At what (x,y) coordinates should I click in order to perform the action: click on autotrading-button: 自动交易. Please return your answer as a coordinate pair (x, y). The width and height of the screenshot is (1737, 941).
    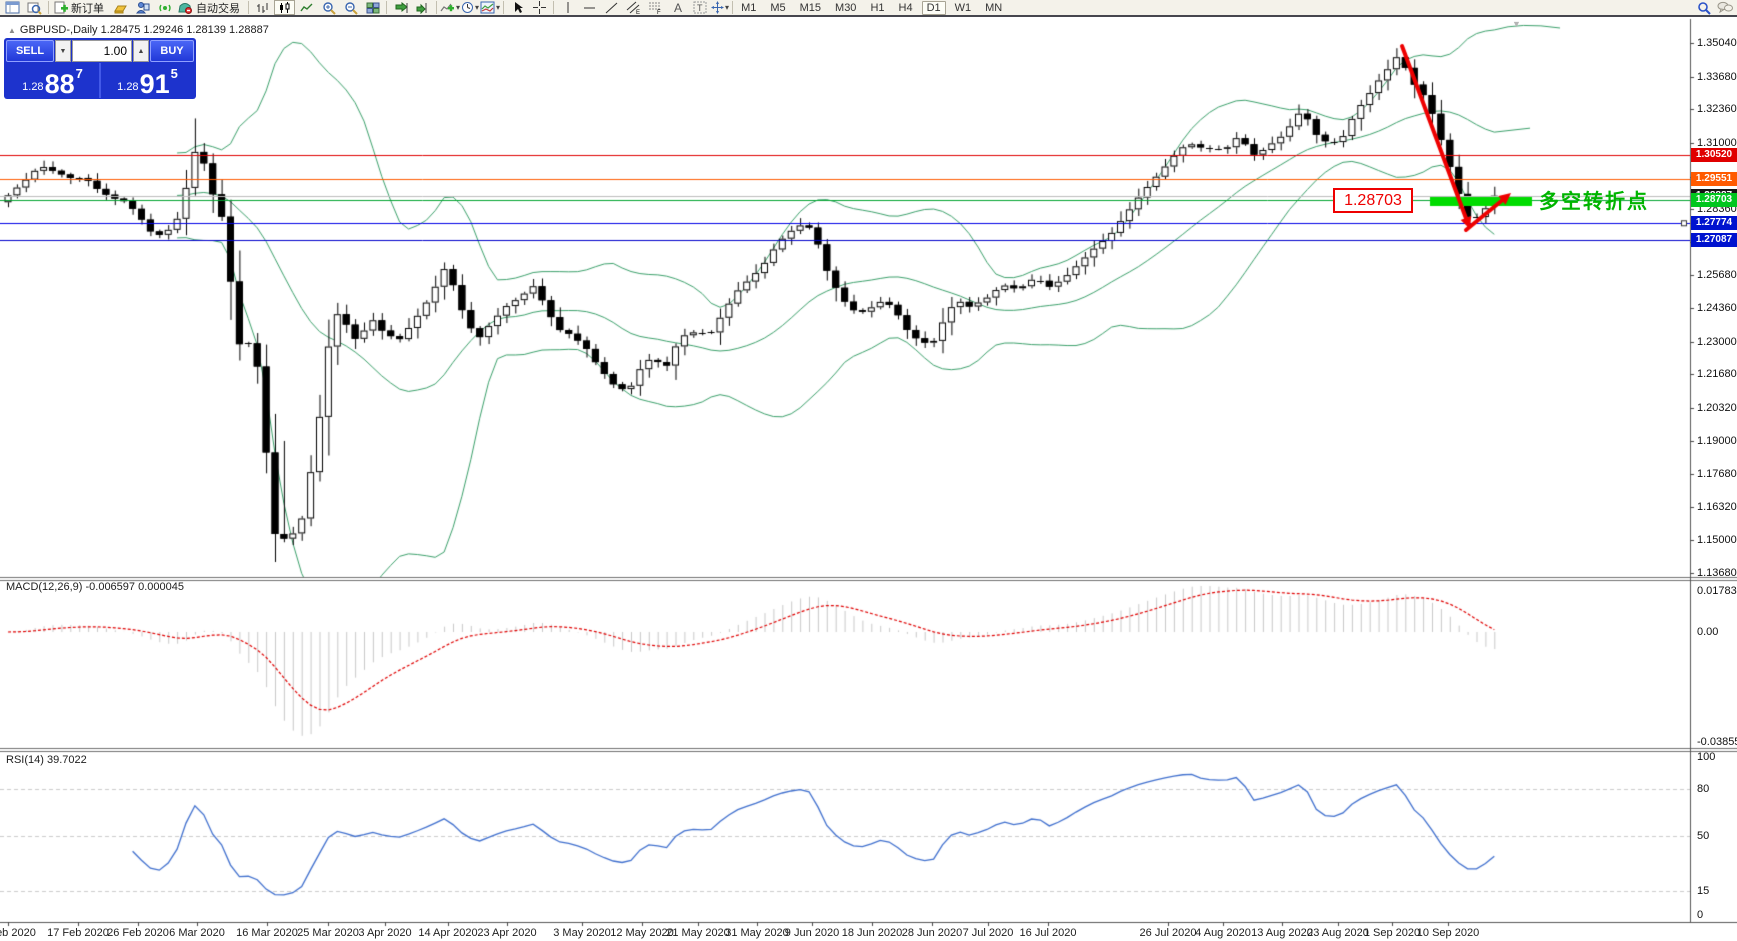
    Looking at the image, I should click on (210, 7).